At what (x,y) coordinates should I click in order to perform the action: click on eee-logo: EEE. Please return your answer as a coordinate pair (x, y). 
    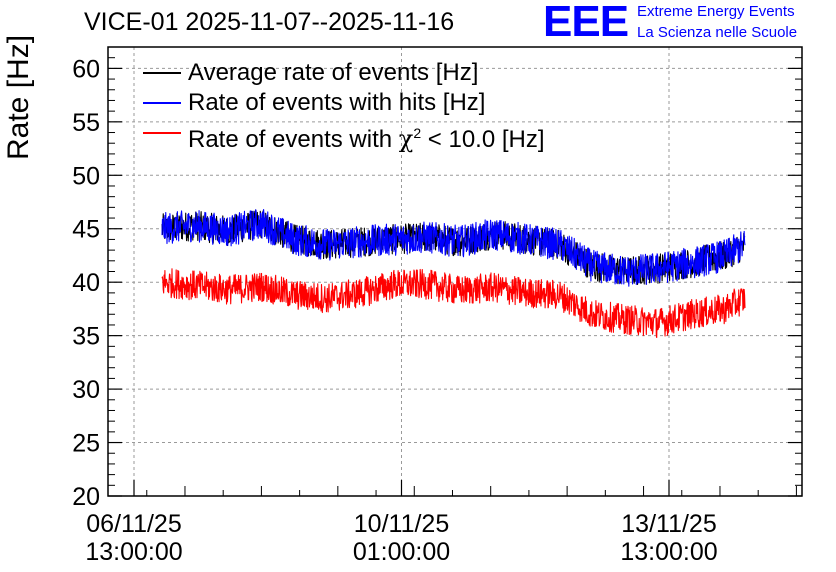
    Looking at the image, I should click on (586, 23).